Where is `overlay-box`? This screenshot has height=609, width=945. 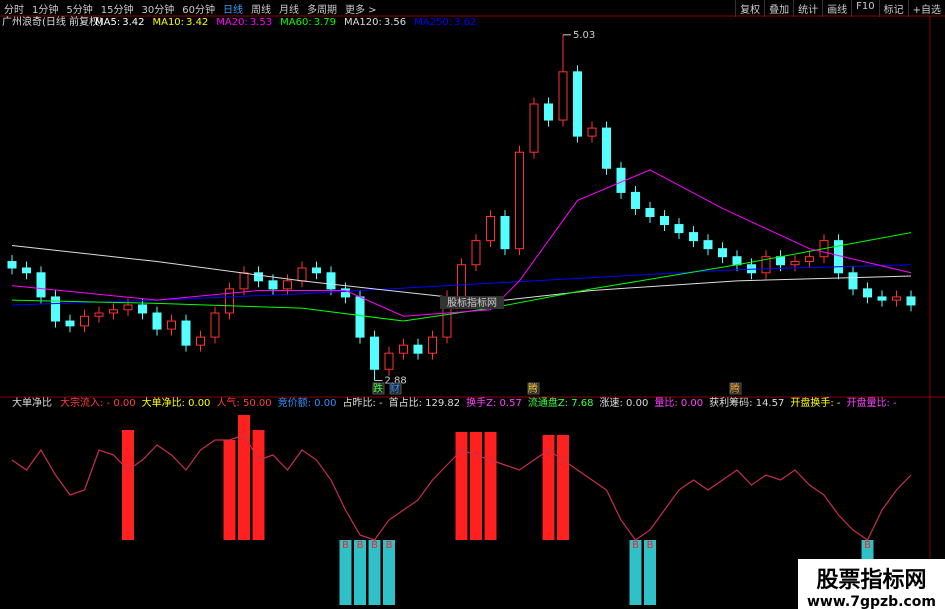 overlay-box is located at coordinates (472, 302).